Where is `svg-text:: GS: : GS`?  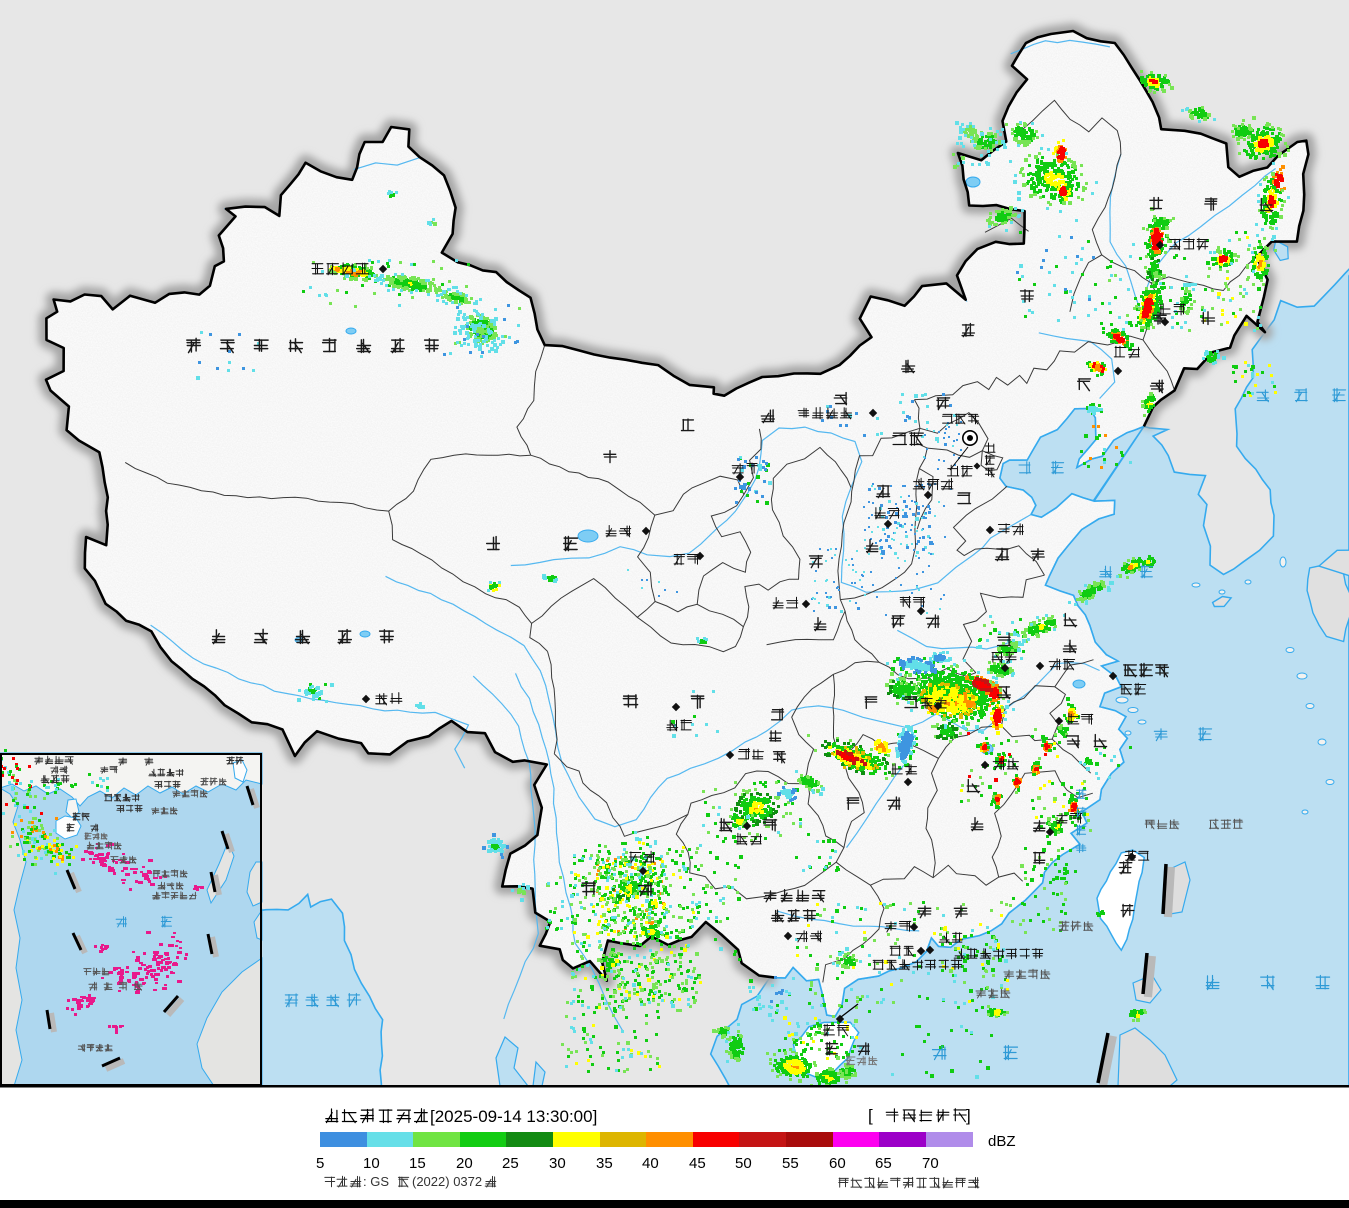
svg-text:: GS: : GS is located at coordinates (376, 1181).